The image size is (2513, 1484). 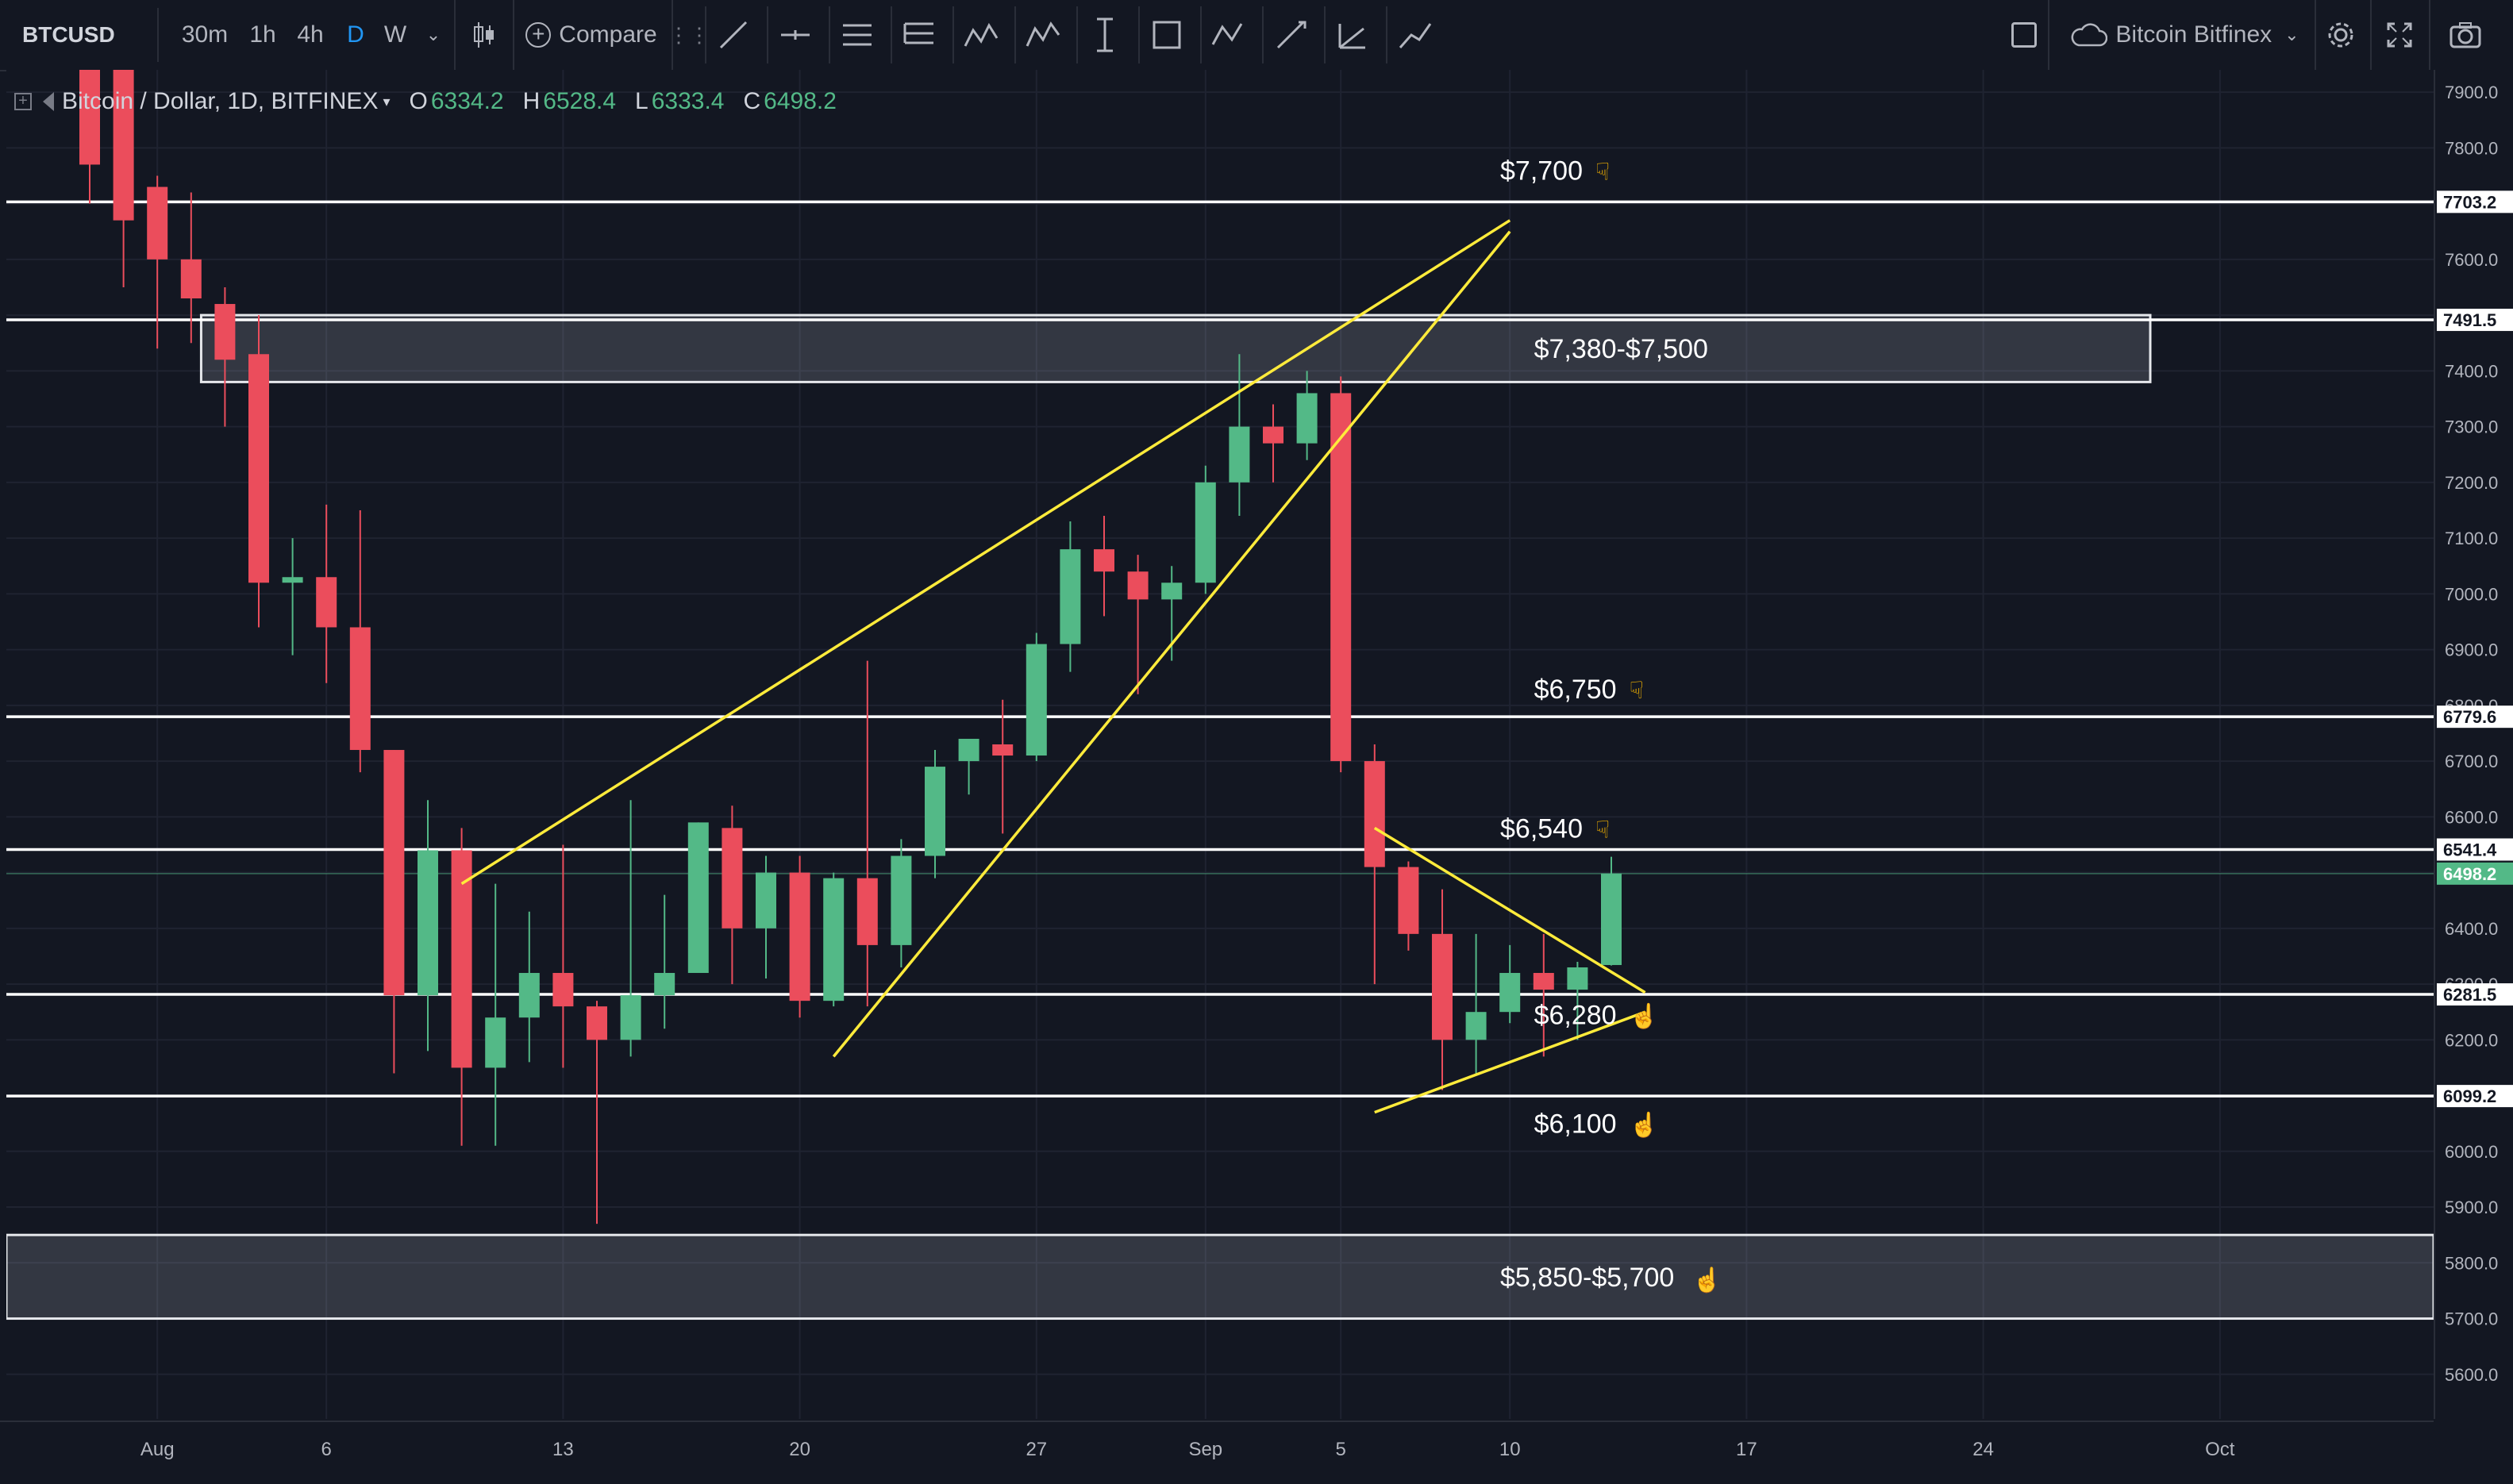 I want to click on rectangle-tool-icon, so click(x=1166, y=34).